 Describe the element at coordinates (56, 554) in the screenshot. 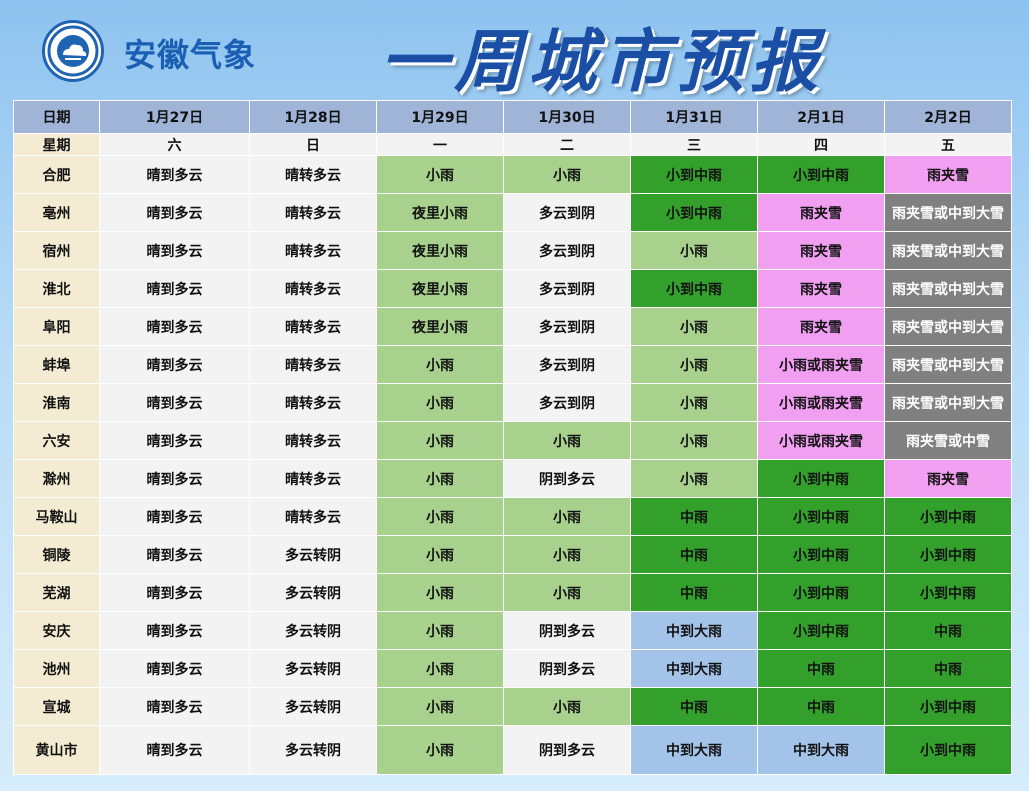

I see `city-name: 铜陵` at that location.